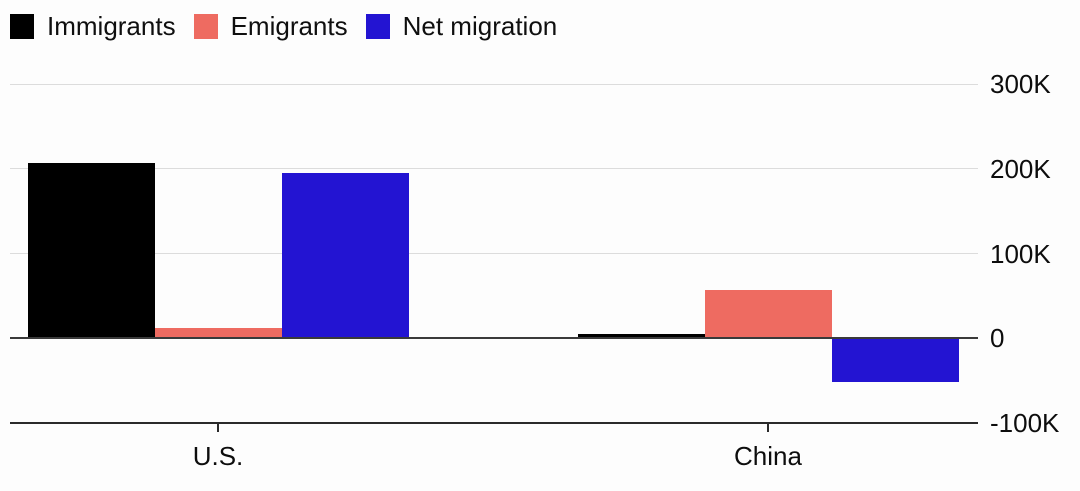 This screenshot has width=1080, height=491. What do you see at coordinates (1020, 84) in the screenshot?
I see `y-axis-label-300K: 300K` at bounding box center [1020, 84].